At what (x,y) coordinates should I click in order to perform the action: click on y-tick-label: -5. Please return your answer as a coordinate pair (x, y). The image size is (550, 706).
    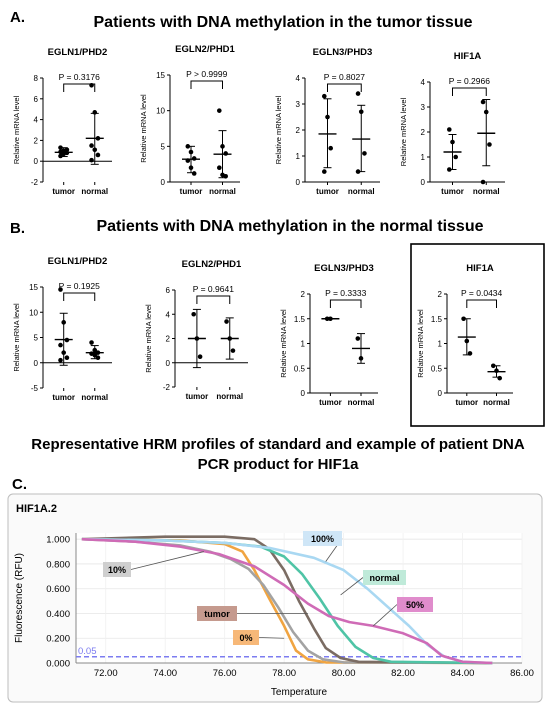
    Looking at the image, I should click on (35, 388).